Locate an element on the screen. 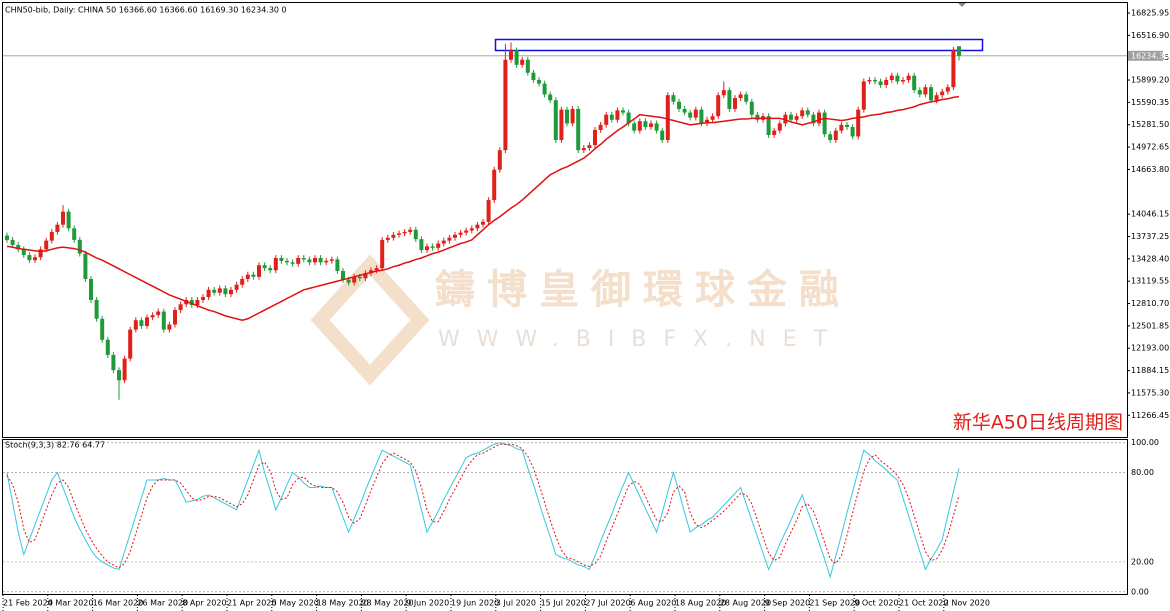 Image resolution: width=1170 pixels, height=611 pixels. price-label-box is located at coordinates (1145, 55).